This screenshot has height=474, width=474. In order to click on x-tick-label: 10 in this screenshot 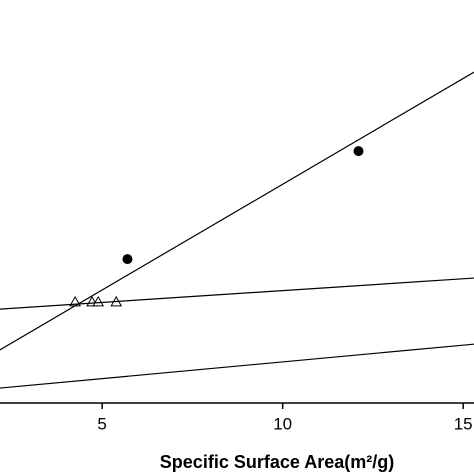, I will do `click(282, 423)`.